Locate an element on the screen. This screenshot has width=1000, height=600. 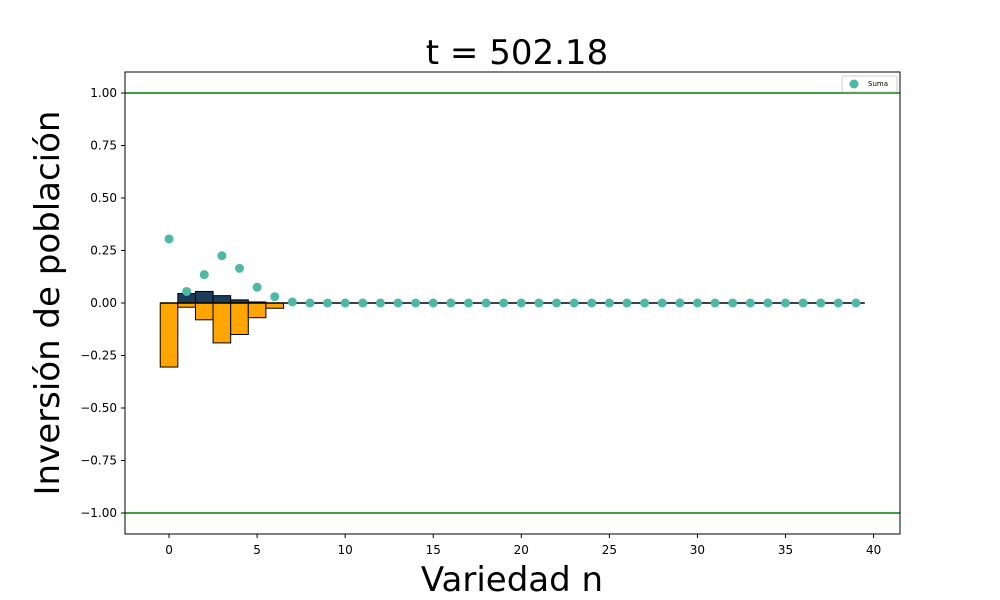
y-tick-label-6: −0.50 is located at coordinates (98, 408).